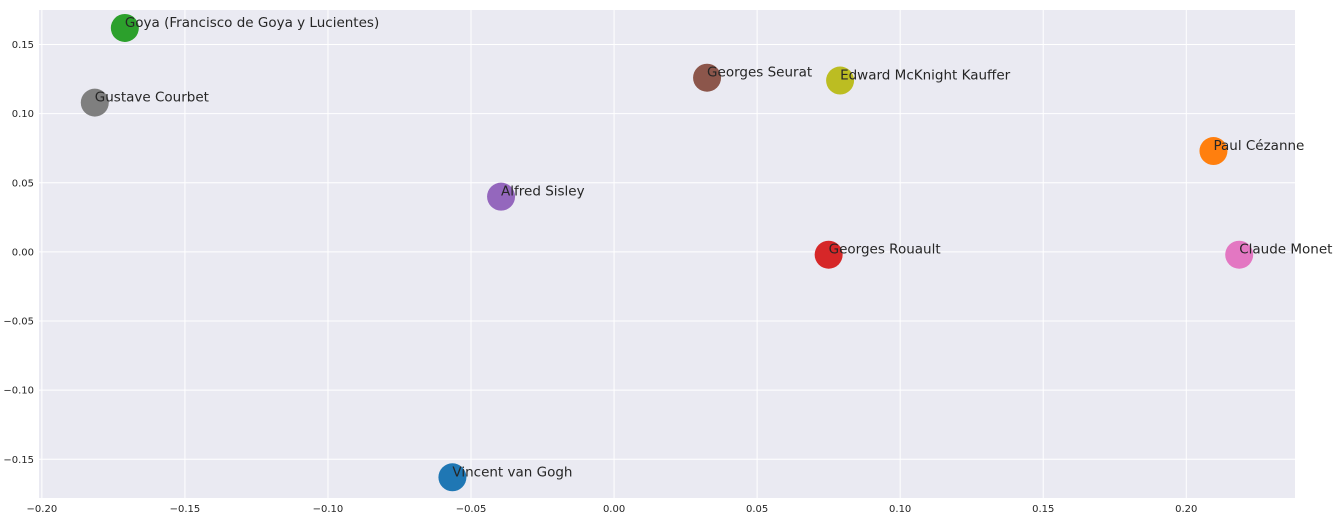 The image size is (1338, 519). What do you see at coordinates (1258, 146) in the screenshot?
I see `point-label: Paul Cézanne` at bounding box center [1258, 146].